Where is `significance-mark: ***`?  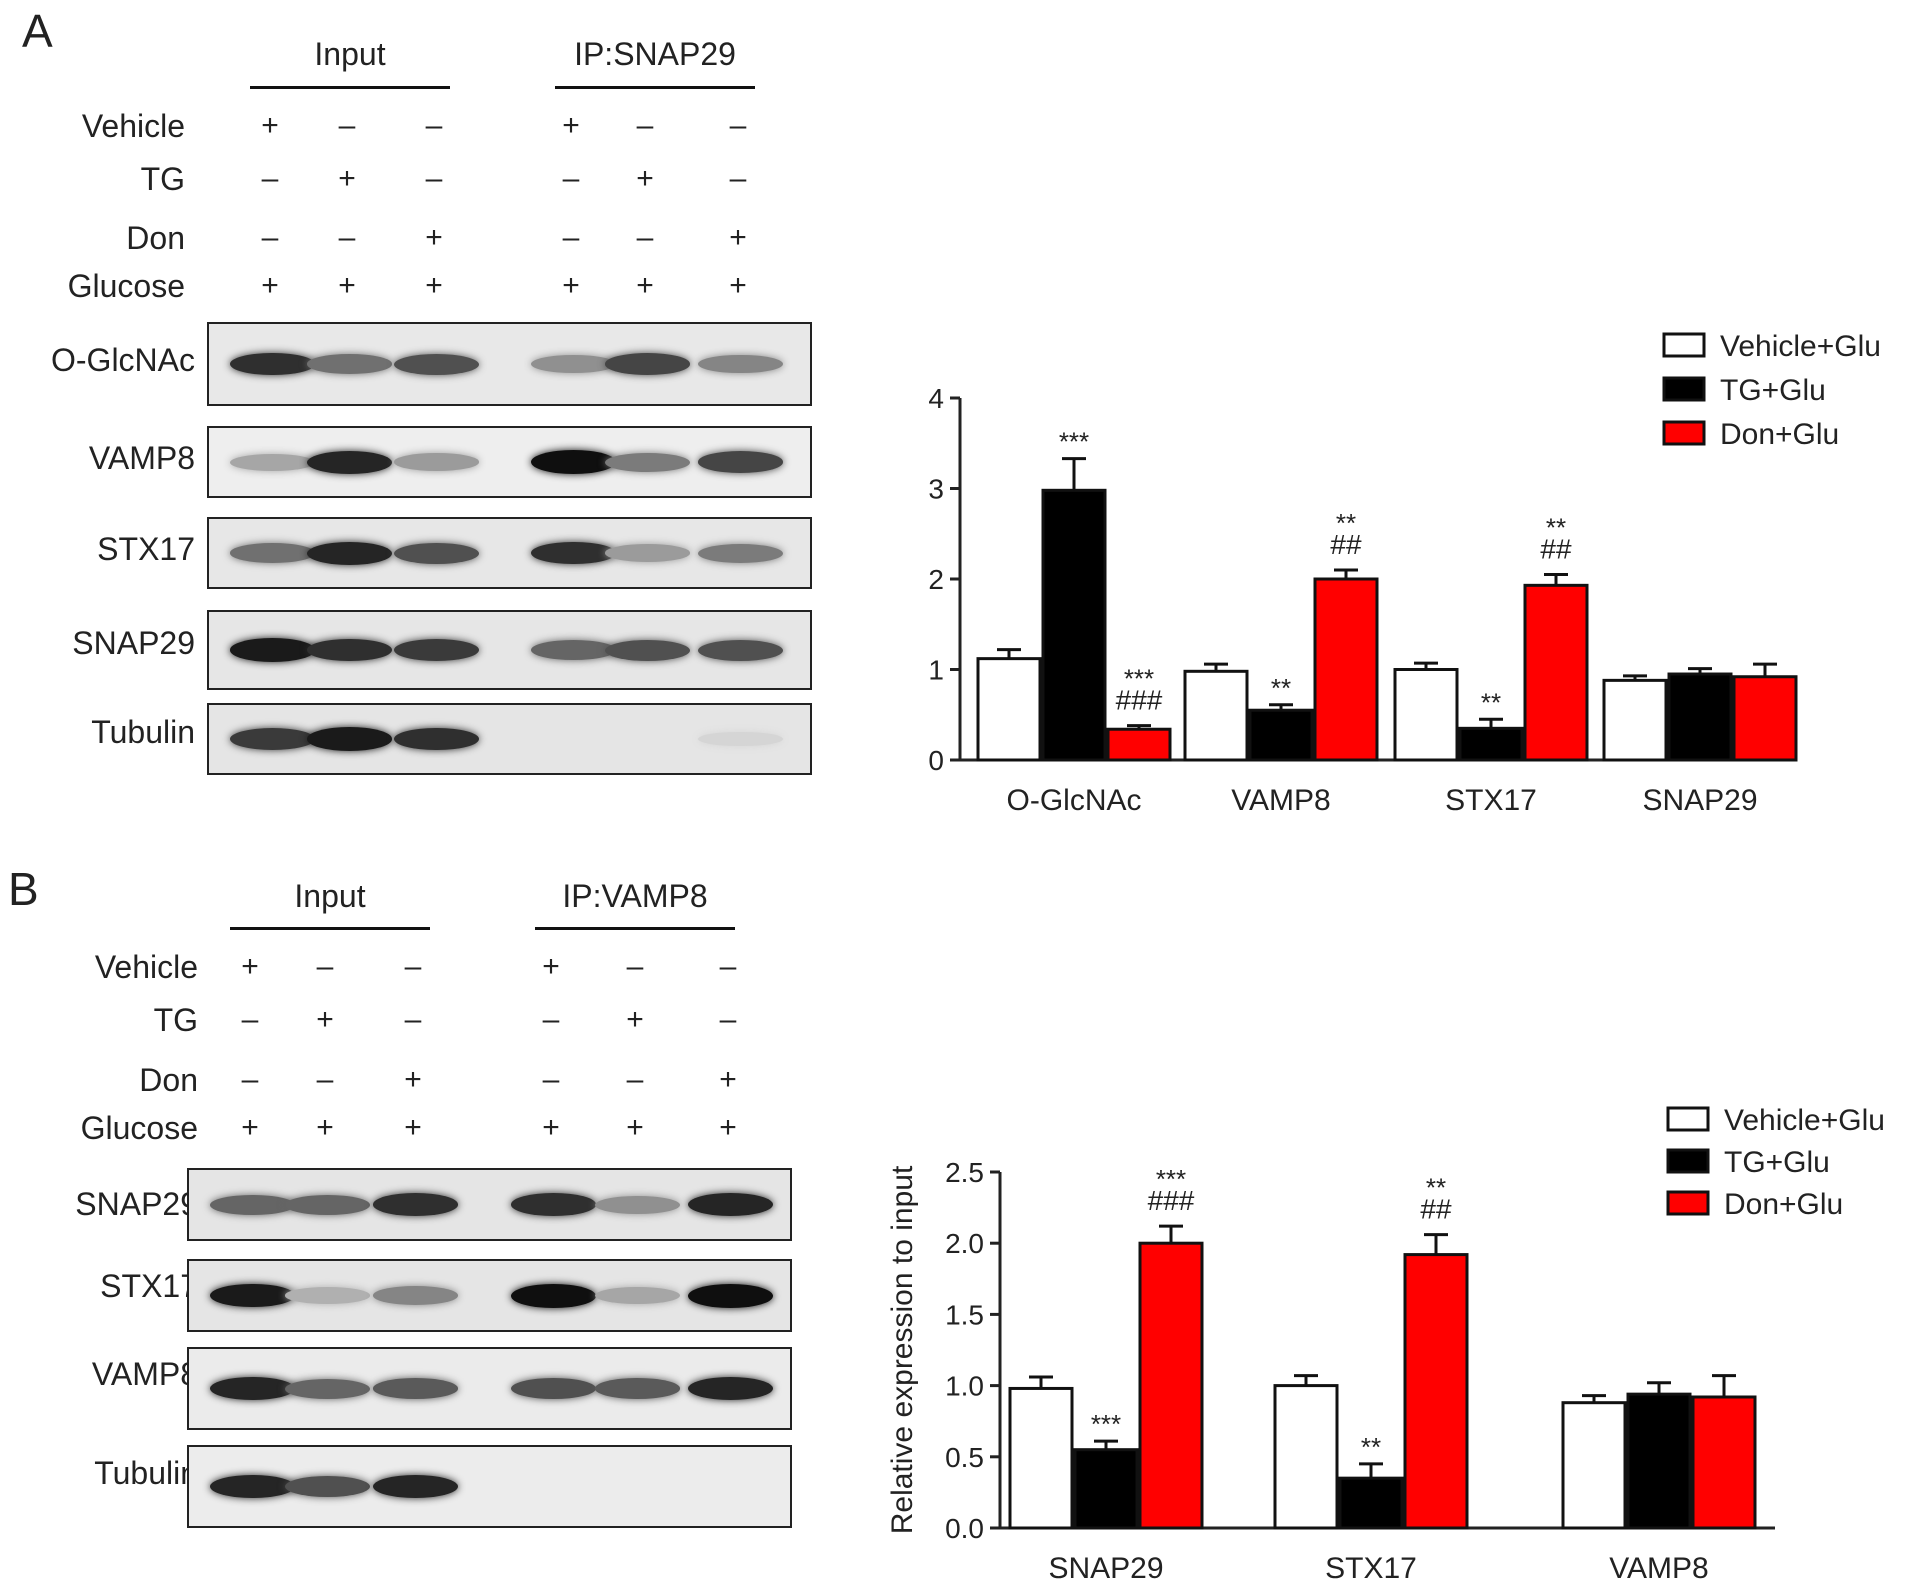 significance-mark: *** is located at coordinates (1106, 1424).